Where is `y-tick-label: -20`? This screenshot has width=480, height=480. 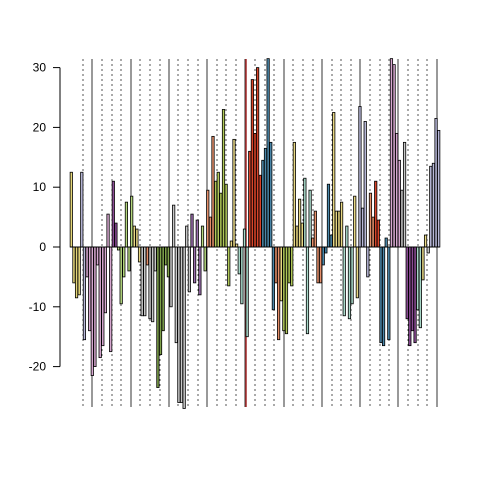 y-tick-label: -20 is located at coordinates (38, 367).